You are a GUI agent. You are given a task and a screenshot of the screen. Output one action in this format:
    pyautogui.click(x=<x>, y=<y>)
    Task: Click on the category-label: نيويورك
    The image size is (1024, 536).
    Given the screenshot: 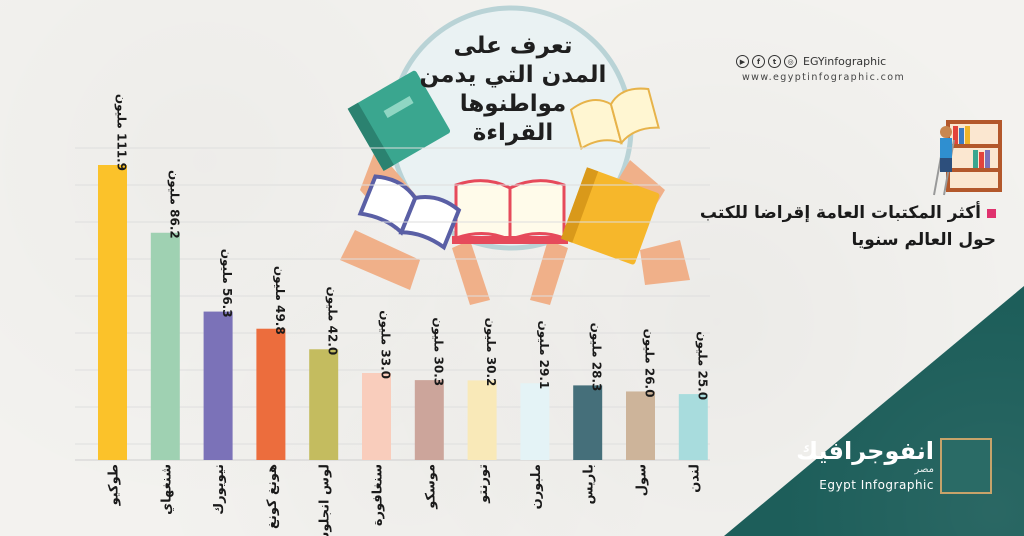 What is the action you would take?
    pyautogui.click(x=219, y=489)
    